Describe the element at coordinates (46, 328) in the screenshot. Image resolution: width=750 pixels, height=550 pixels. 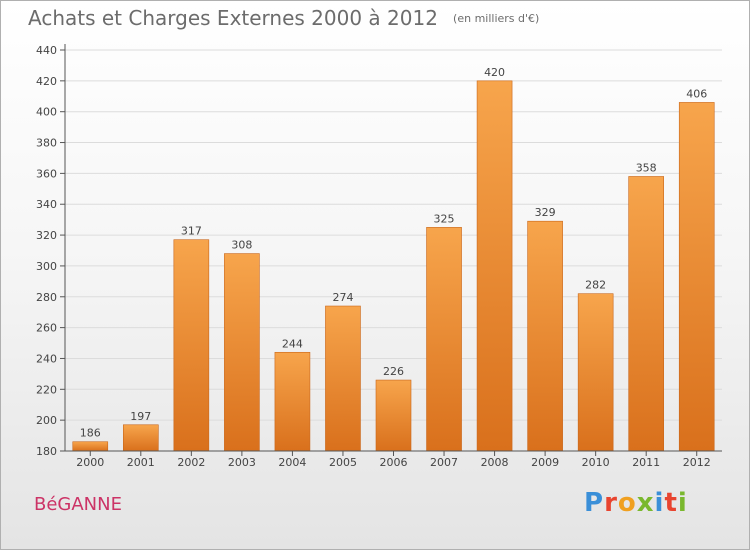
I see `y-tick-label: 260` at that location.